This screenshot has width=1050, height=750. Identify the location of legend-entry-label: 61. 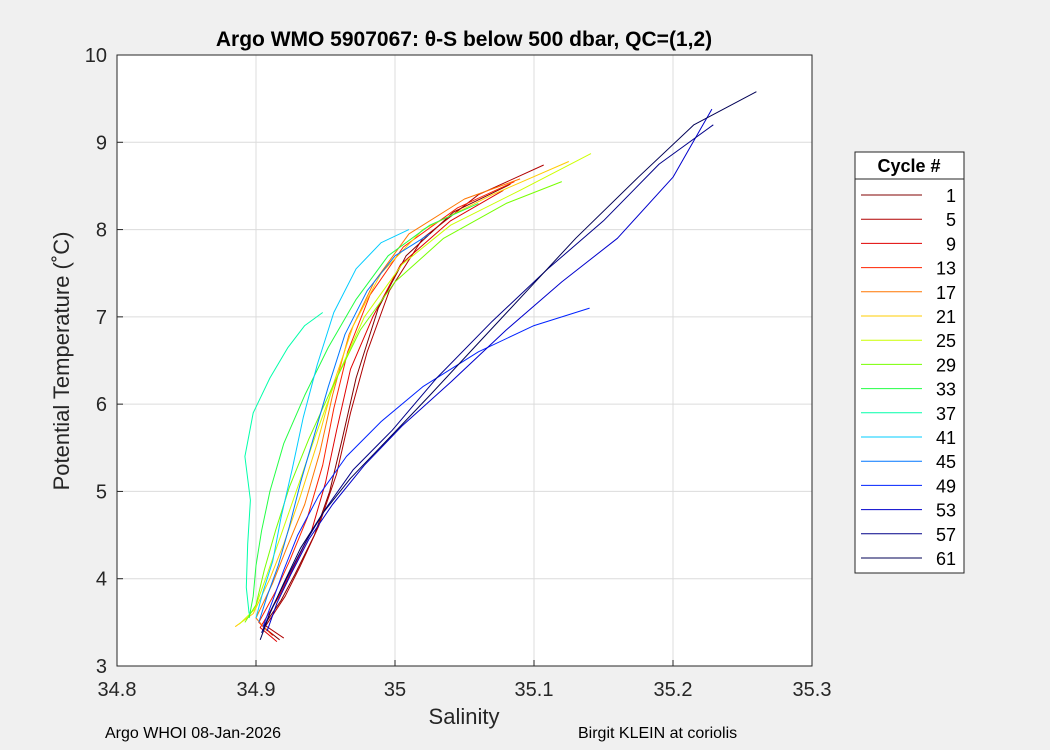
(946, 559).